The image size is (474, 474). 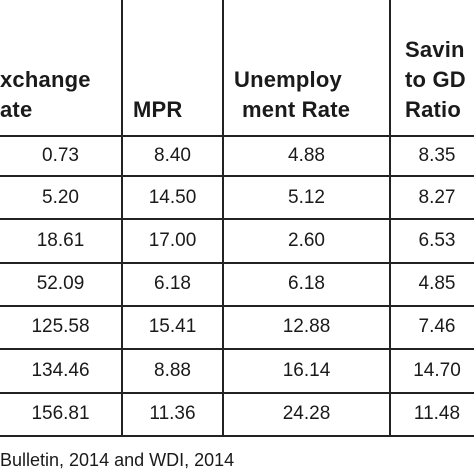 I want to click on table-cell: 8.27, so click(x=437, y=197).